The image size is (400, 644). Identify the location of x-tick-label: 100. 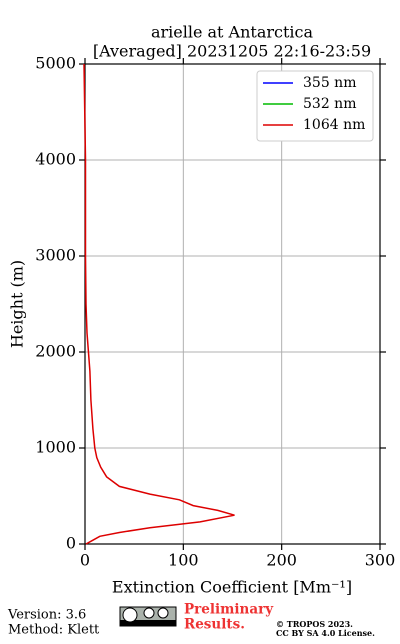
(183, 560).